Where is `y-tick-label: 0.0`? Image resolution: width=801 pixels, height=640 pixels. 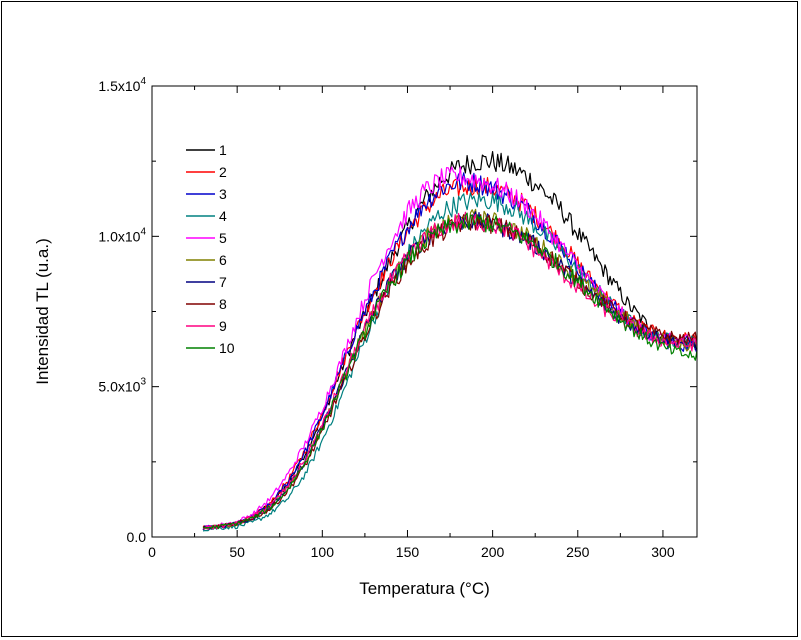 y-tick-label: 0.0 is located at coordinates (137, 537).